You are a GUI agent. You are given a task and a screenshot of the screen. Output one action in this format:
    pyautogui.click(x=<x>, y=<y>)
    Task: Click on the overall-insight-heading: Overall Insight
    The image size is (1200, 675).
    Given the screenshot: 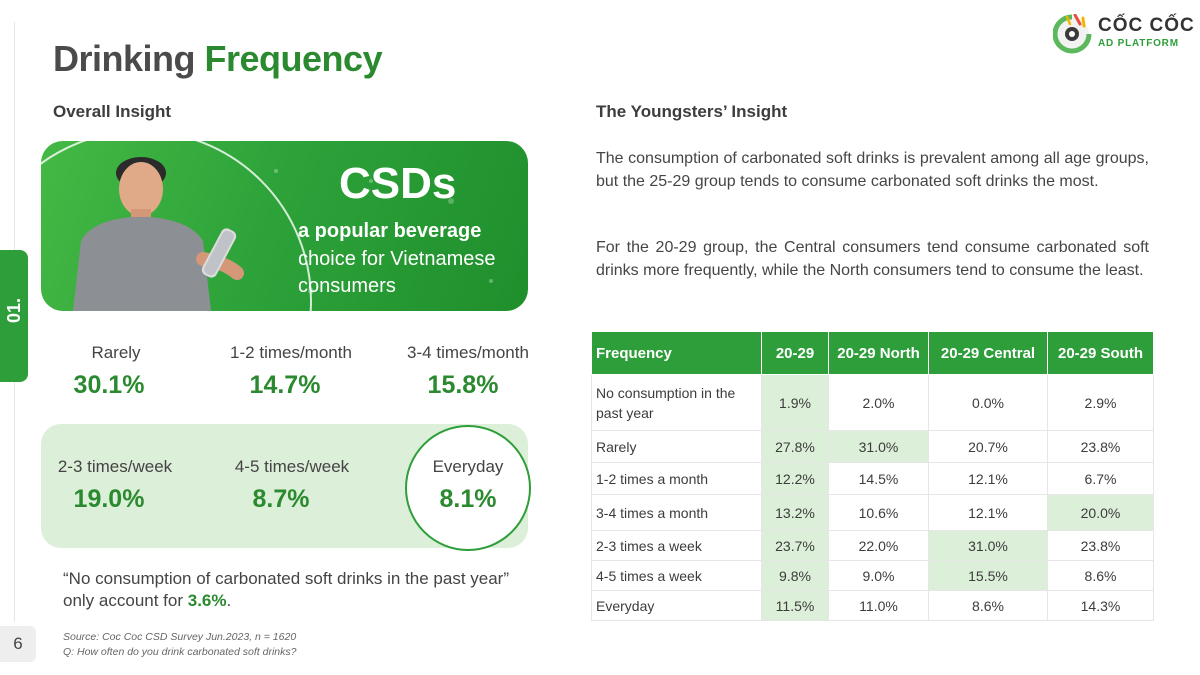 What is the action you would take?
    pyautogui.click(x=112, y=111)
    